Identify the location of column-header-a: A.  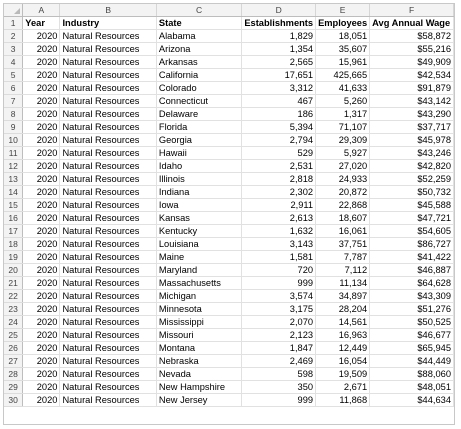
(41, 11).